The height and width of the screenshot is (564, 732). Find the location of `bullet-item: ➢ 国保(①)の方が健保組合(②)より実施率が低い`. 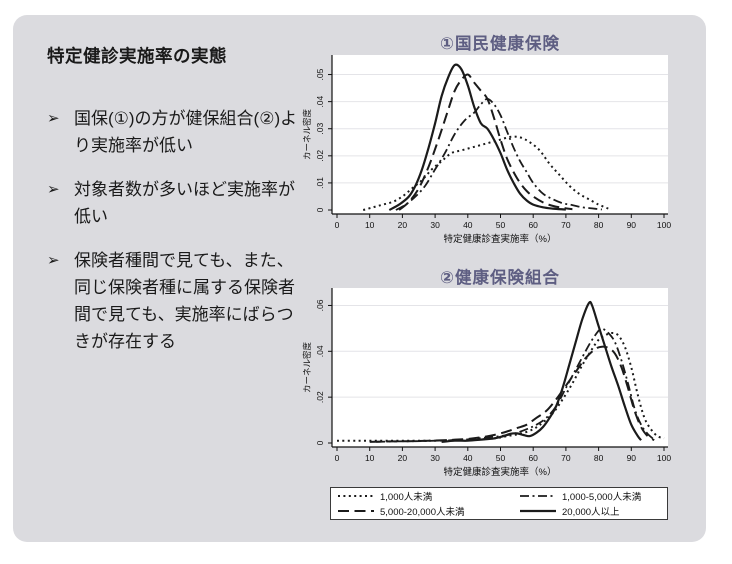

bullet-item: ➢ 国保(①)の方が健保組合(②)より実施率が低い is located at coordinates (173, 132).